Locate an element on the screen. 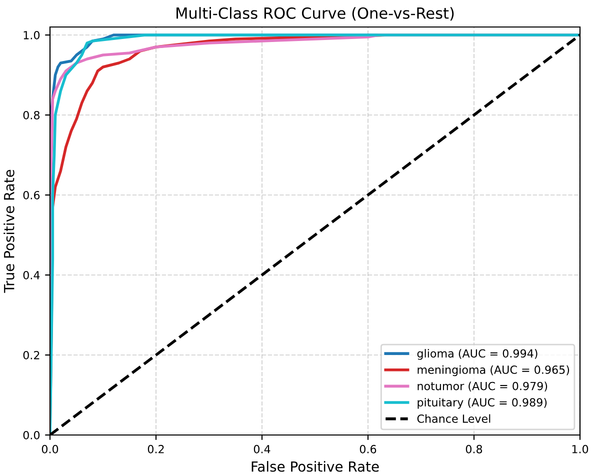 Image resolution: width=595 pixels, height=474 pixels. x-tick-label: 1.0 is located at coordinates (580, 449).